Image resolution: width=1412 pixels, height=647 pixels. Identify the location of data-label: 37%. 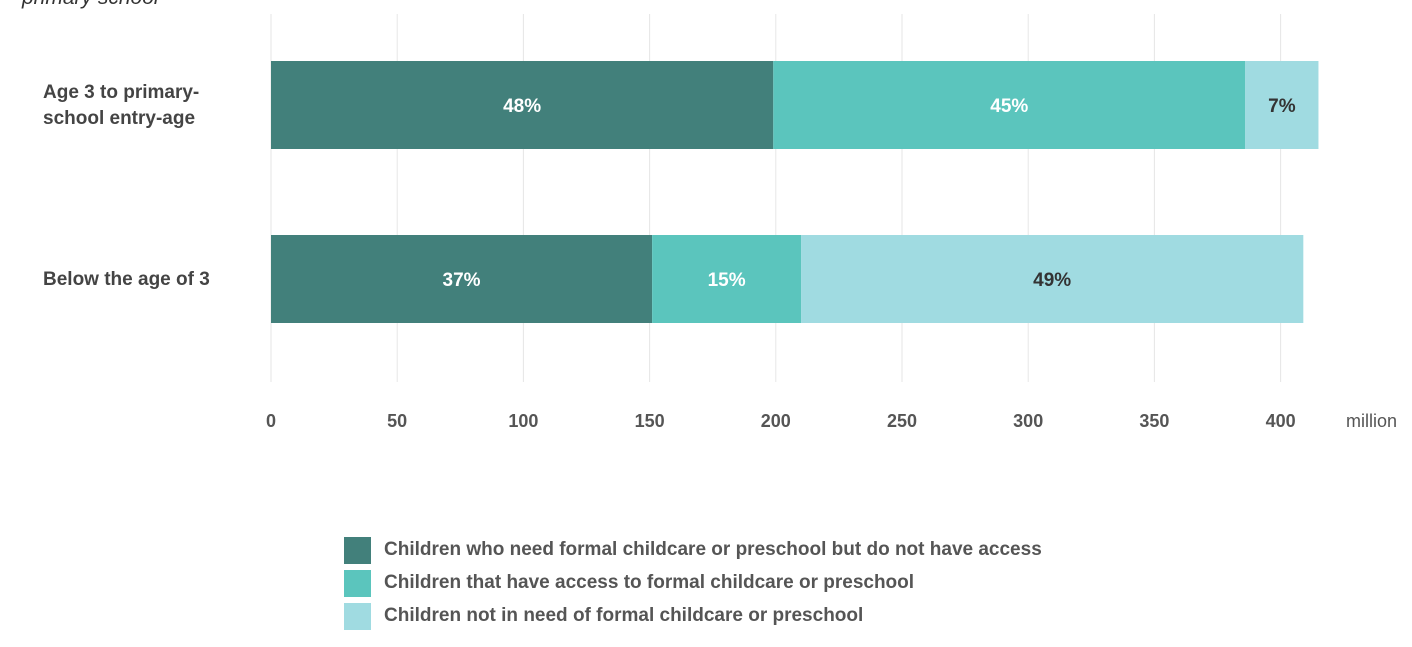
(462, 280).